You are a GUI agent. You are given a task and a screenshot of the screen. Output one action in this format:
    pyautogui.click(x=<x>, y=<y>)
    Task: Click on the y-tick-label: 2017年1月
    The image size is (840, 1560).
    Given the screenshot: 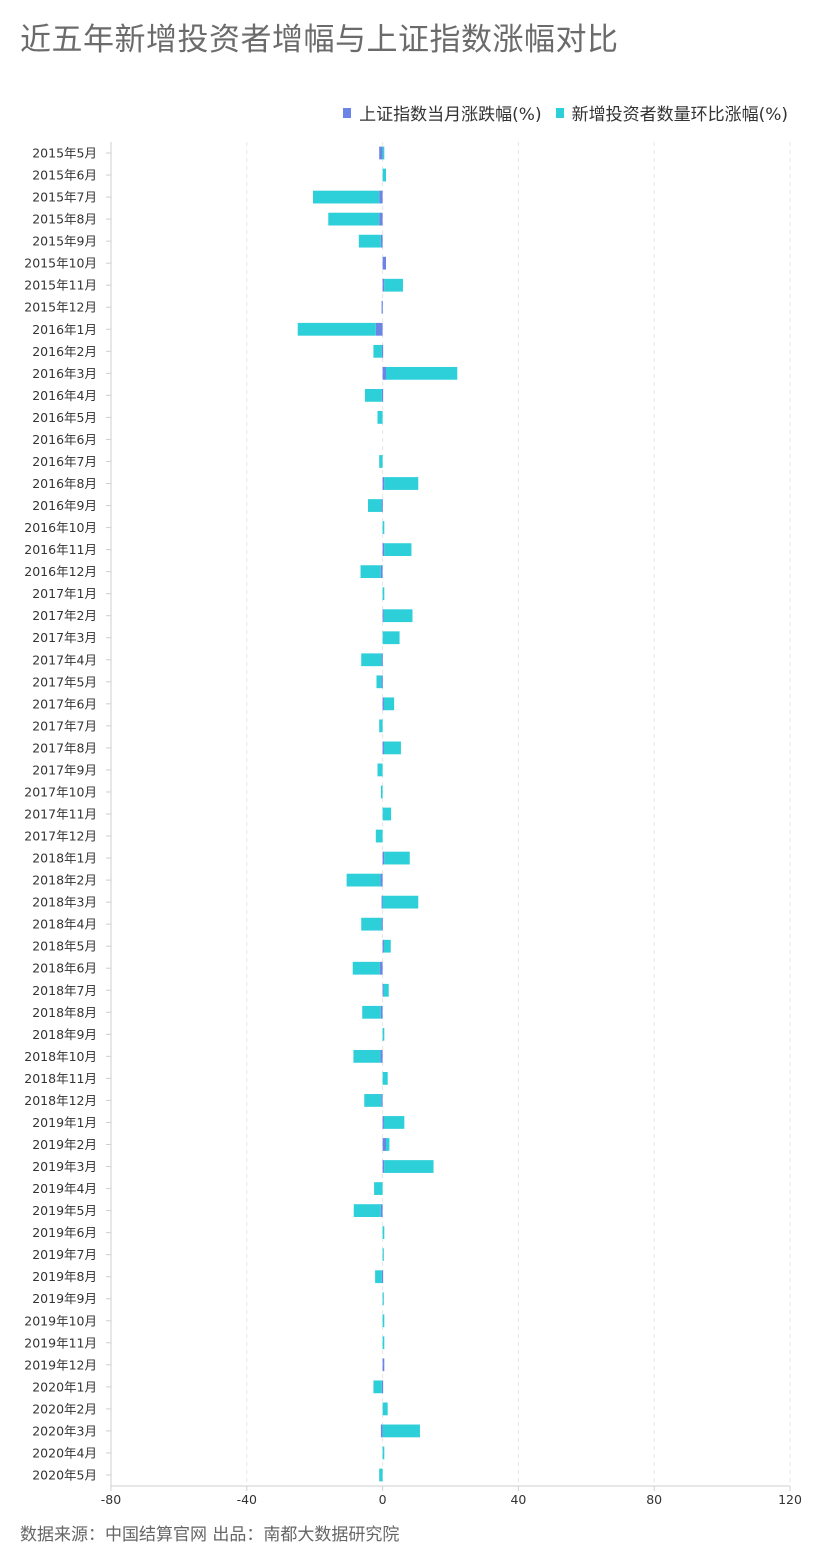 What is the action you would take?
    pyautogui.click(x=64, y=593)
    